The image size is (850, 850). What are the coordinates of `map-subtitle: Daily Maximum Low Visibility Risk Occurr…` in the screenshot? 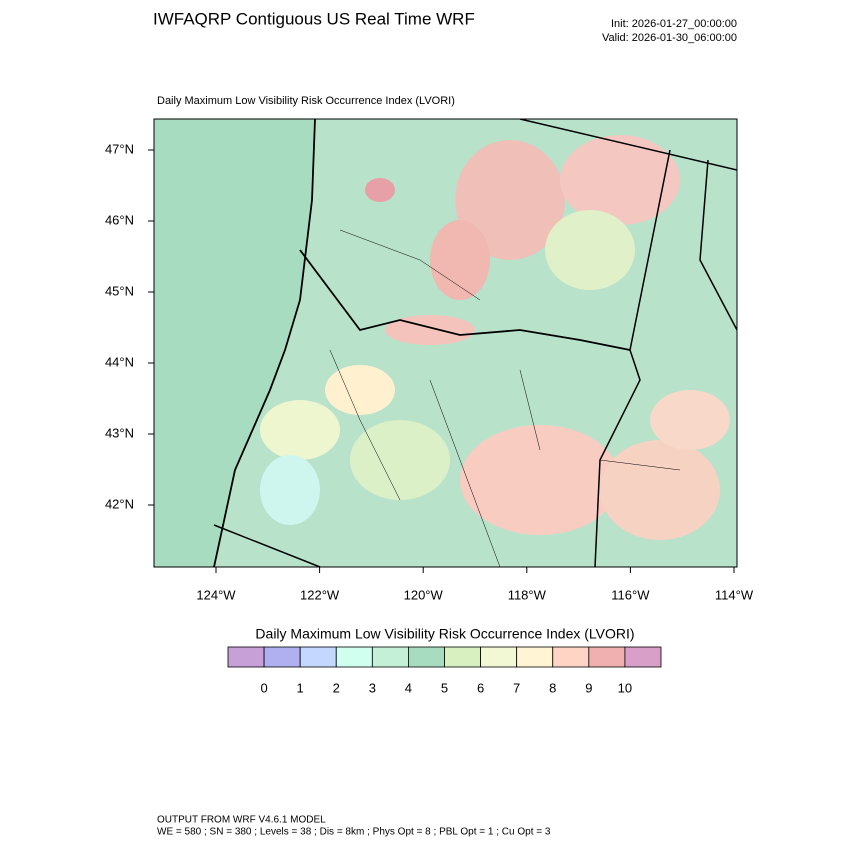 It's located at (306, 101).